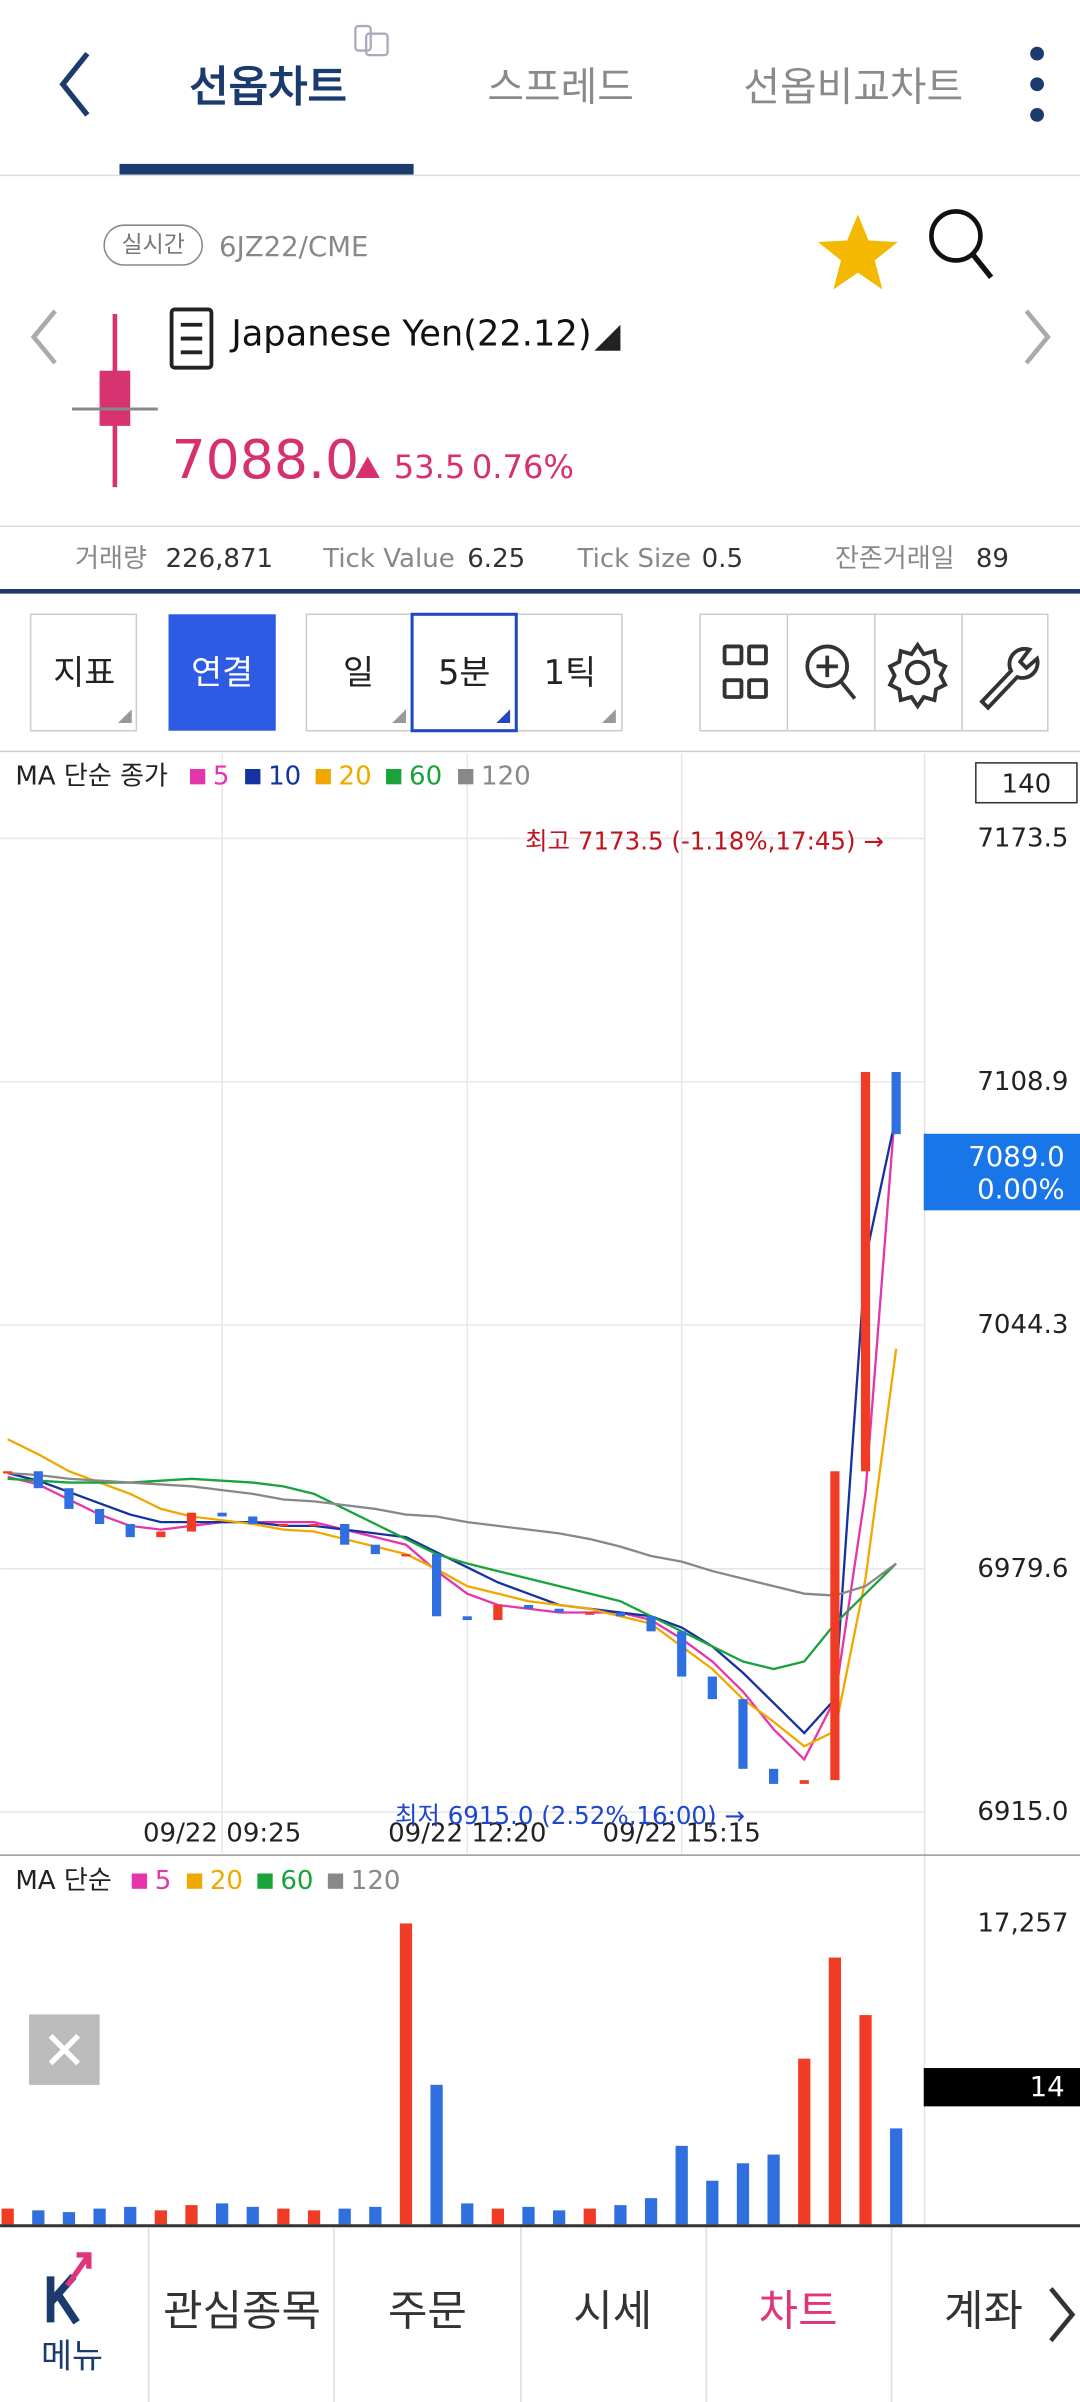  What do you see at coordinates (72, 2356) in the screenshot?
I see `nav-item: 메뉴` at bounding box center [72, 2356].